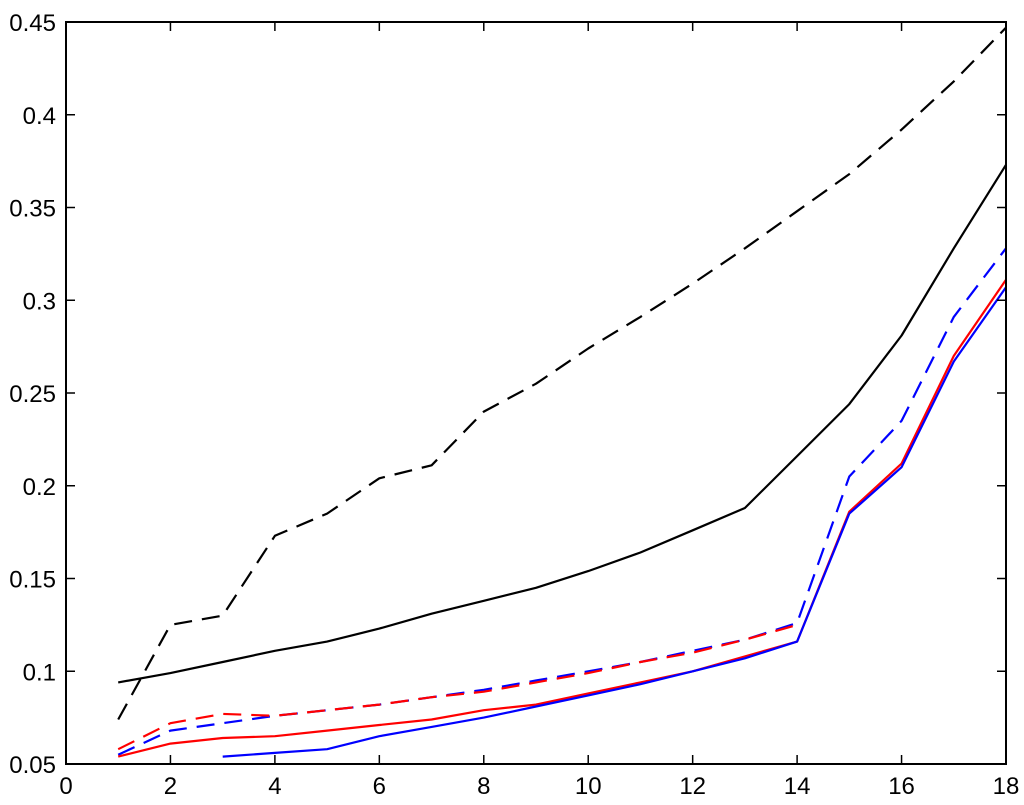 The width and height of the screenshot is (1024, 805). What do you see at coordinates (274, 786) in the screenshot?
I see `x-tick-label: 4` at bounding box center [274, 786].